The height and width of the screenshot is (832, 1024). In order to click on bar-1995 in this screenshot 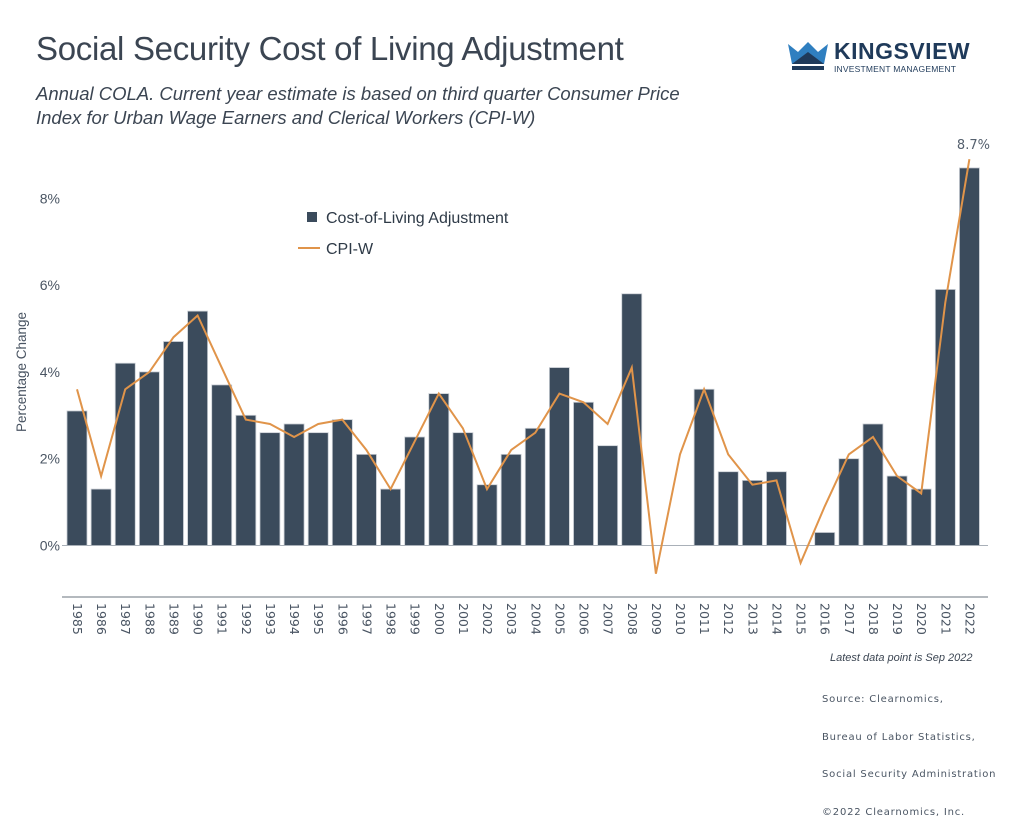, I will do `click(318, 489)`.